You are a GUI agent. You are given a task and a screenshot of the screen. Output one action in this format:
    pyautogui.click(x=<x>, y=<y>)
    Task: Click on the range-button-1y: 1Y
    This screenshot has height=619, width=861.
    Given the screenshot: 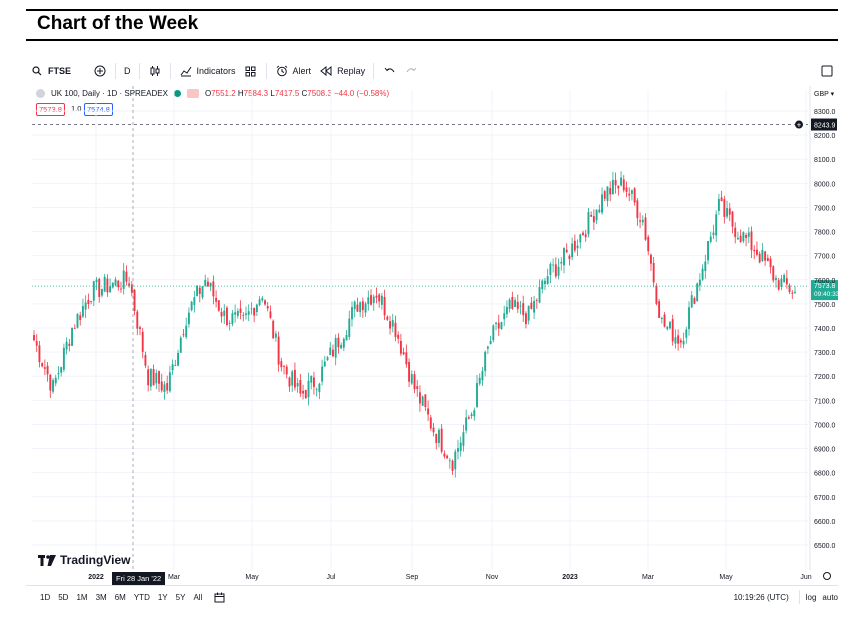 What is the action you would take?
    pyautogui.click(x=162, y=597)
    